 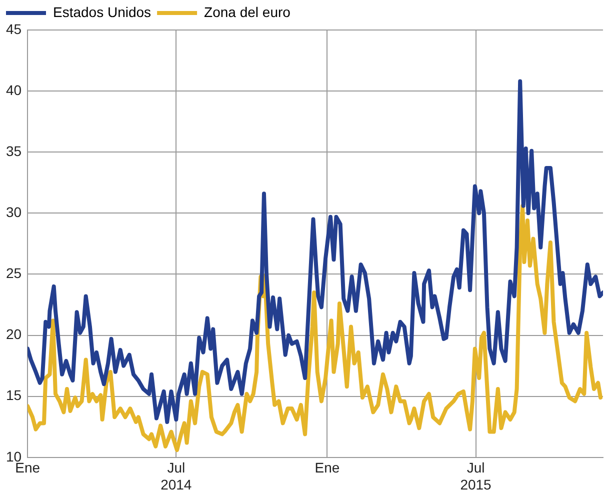 I want to click on y-tick-label: 25, so click(x=14, y=273).